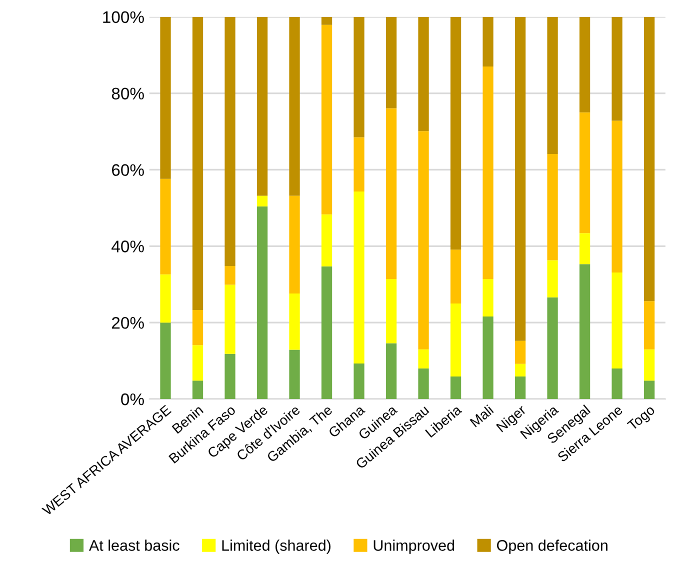  What do you see at coordinates (128, 322) in the screenshot?
I see `y-tick-label: 20%` at bounding box center [128, 322].